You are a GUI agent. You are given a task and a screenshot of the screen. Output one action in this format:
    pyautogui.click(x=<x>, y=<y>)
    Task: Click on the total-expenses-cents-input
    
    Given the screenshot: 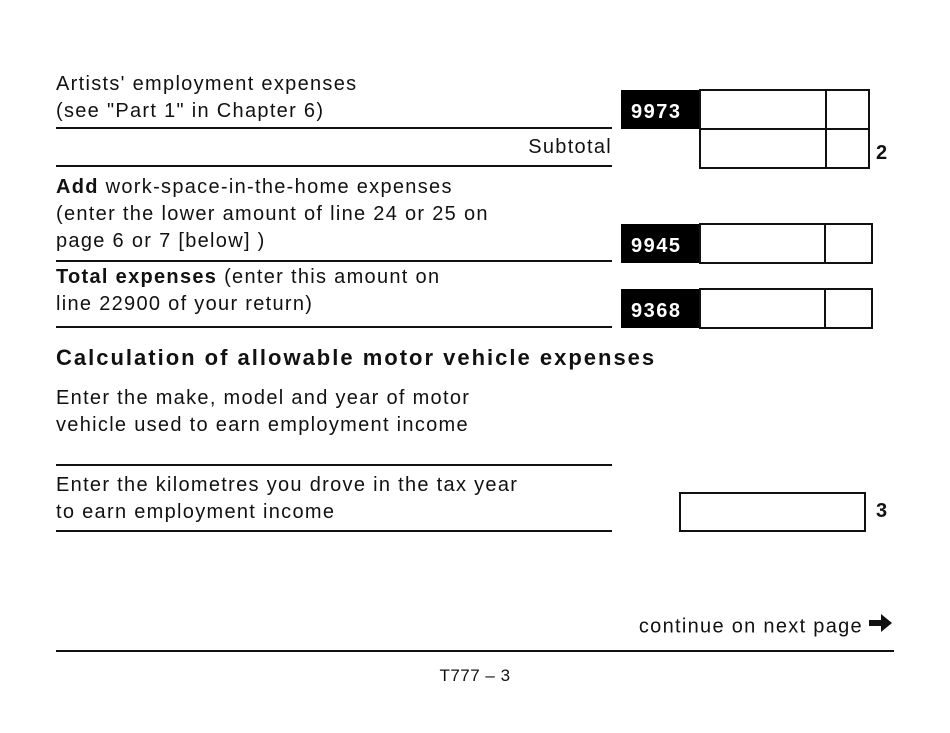 What is the action you would take?
    pyautogui.click(x=848, y=308)
    